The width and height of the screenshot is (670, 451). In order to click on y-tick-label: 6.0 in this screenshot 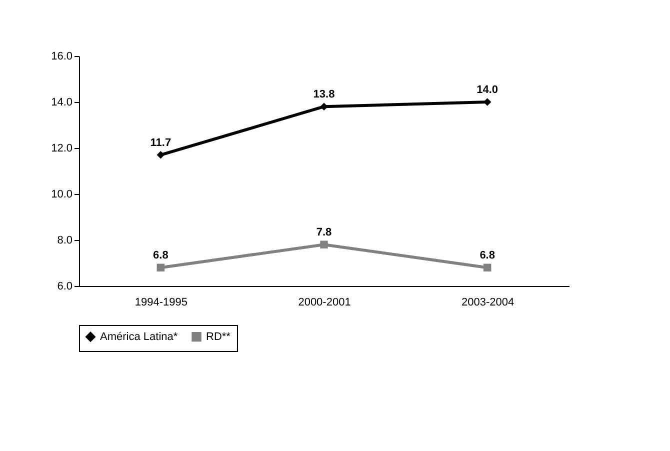, I will do `click(64, 286)`.